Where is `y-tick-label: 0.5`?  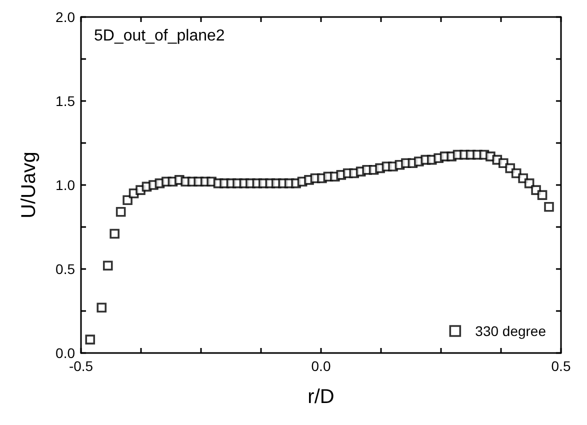 y-tick-label: 0.5 is located at coordinates (66, 269).